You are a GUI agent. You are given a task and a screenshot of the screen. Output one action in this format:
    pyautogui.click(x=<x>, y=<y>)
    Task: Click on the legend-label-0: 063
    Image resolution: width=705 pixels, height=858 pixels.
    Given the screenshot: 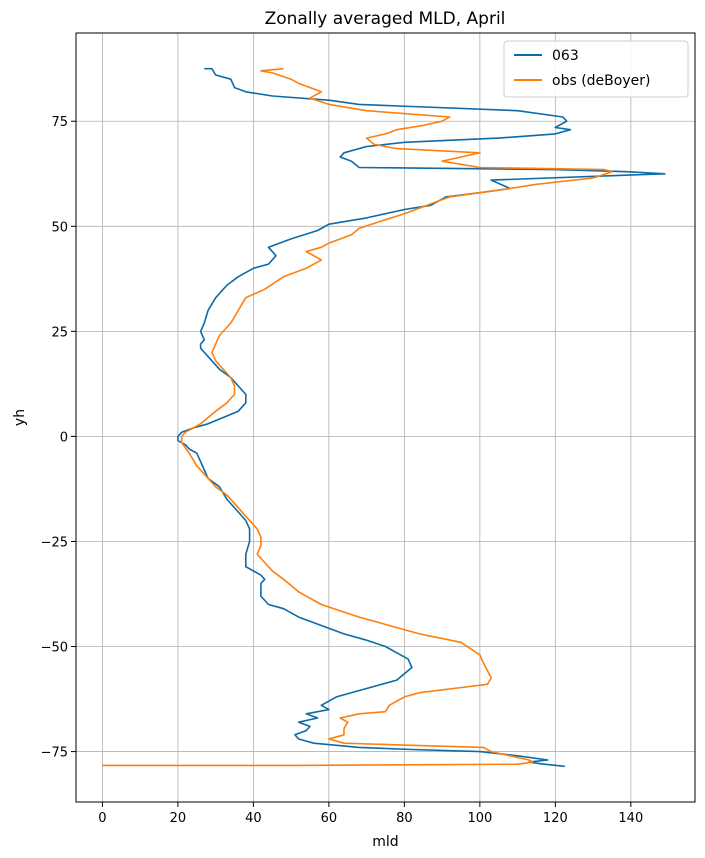 What is the action you would take?
    pyautogui.click(x=565, y=56)
    